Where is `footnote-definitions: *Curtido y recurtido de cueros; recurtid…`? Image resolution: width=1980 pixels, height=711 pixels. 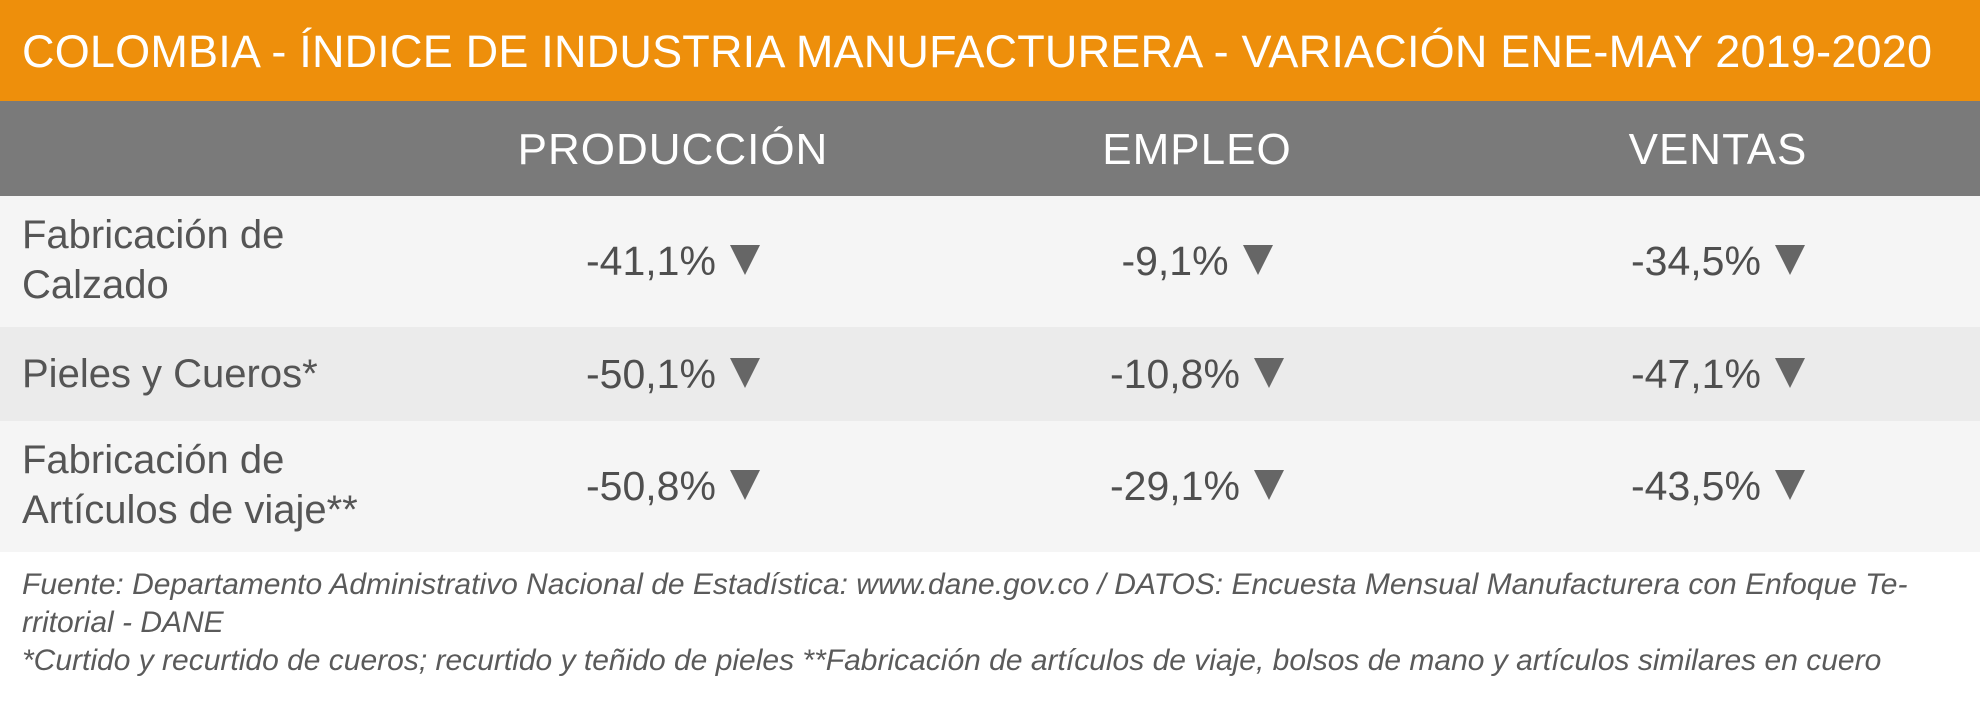 footnote-definitions: *Curtido y recurtido de cueros; recurtid… is located at coordinates (952, 660).